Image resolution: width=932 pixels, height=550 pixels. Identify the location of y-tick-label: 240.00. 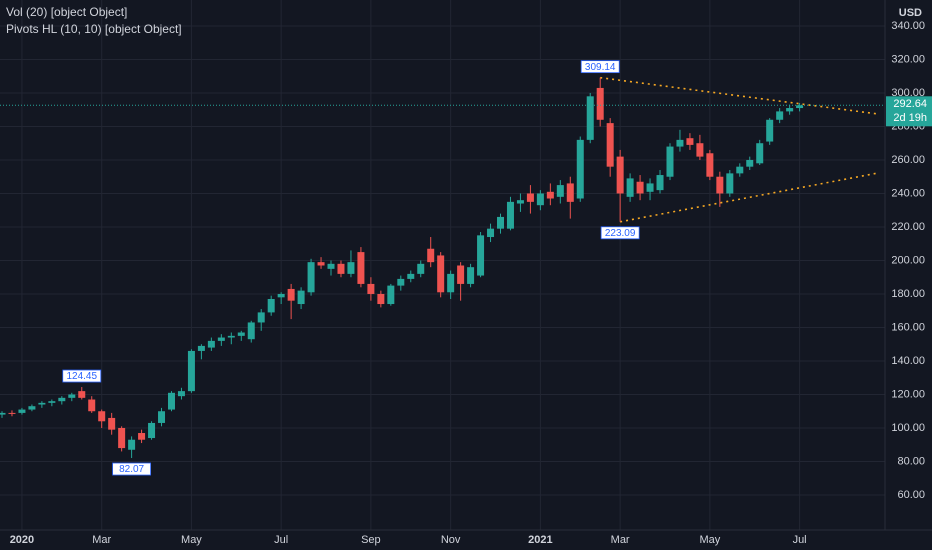
(908, 193).